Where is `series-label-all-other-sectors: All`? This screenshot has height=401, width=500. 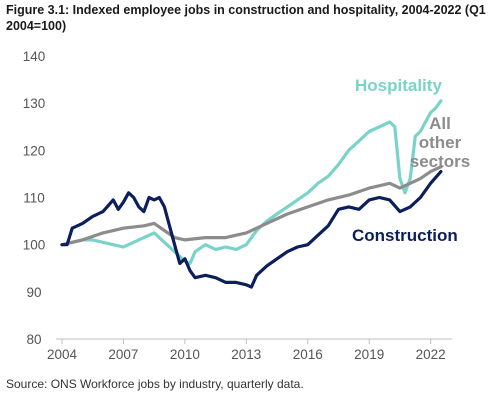
series-label-all-other-sectors: All is located at coordinates (440, 123).